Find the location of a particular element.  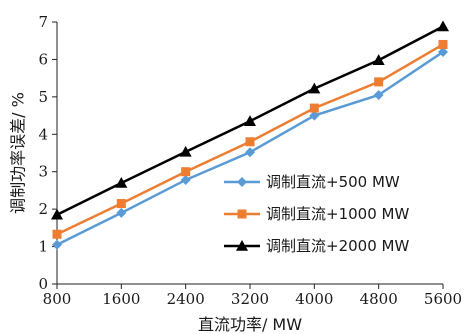

legend-label: 调制直流+1000 MW is located at coordinates (337, 214).